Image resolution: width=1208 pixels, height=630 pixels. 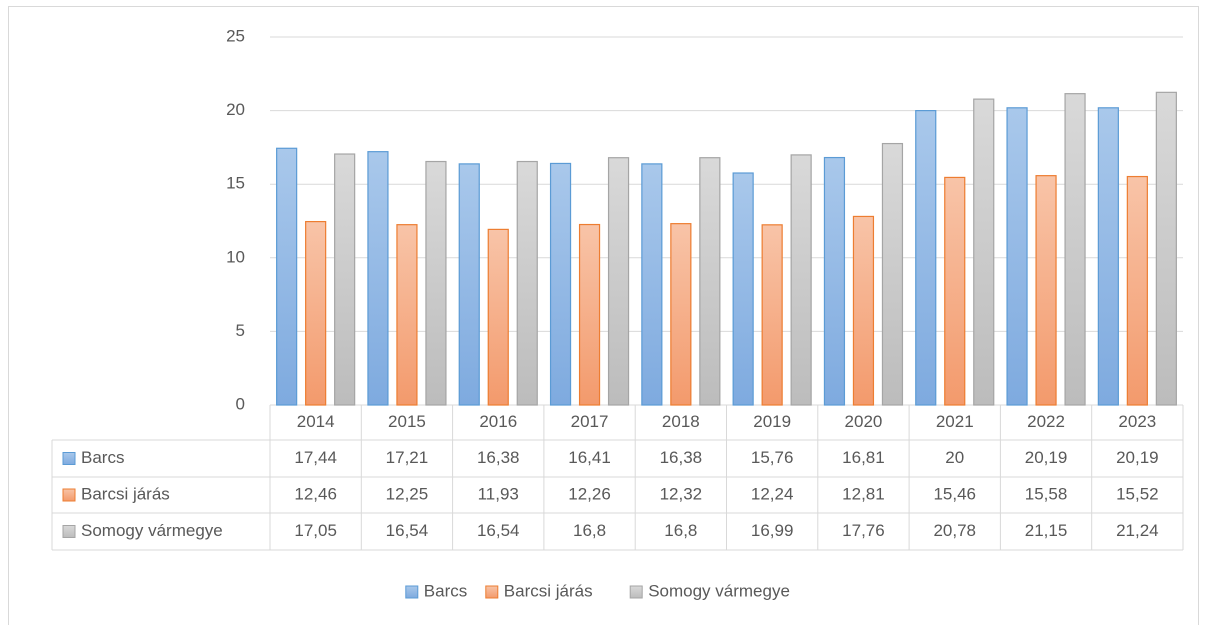 What do you see at coordinates (316, 421) in the screenshot?
I see `x-tick-label: 2014` at bounding box center [316, 421].